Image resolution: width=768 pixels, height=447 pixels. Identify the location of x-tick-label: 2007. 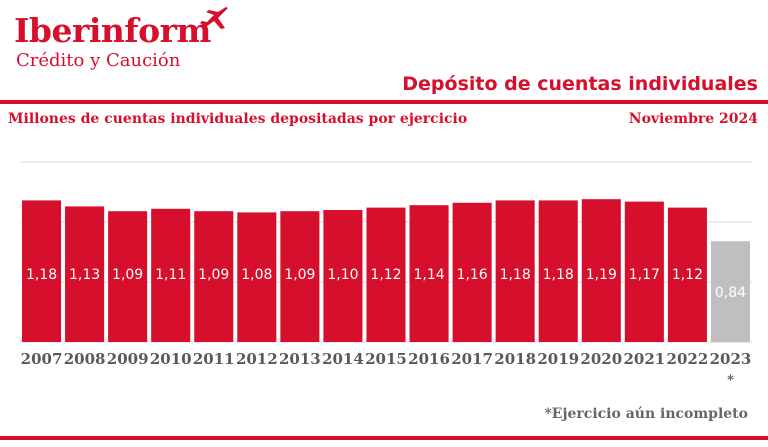
(42, 359).